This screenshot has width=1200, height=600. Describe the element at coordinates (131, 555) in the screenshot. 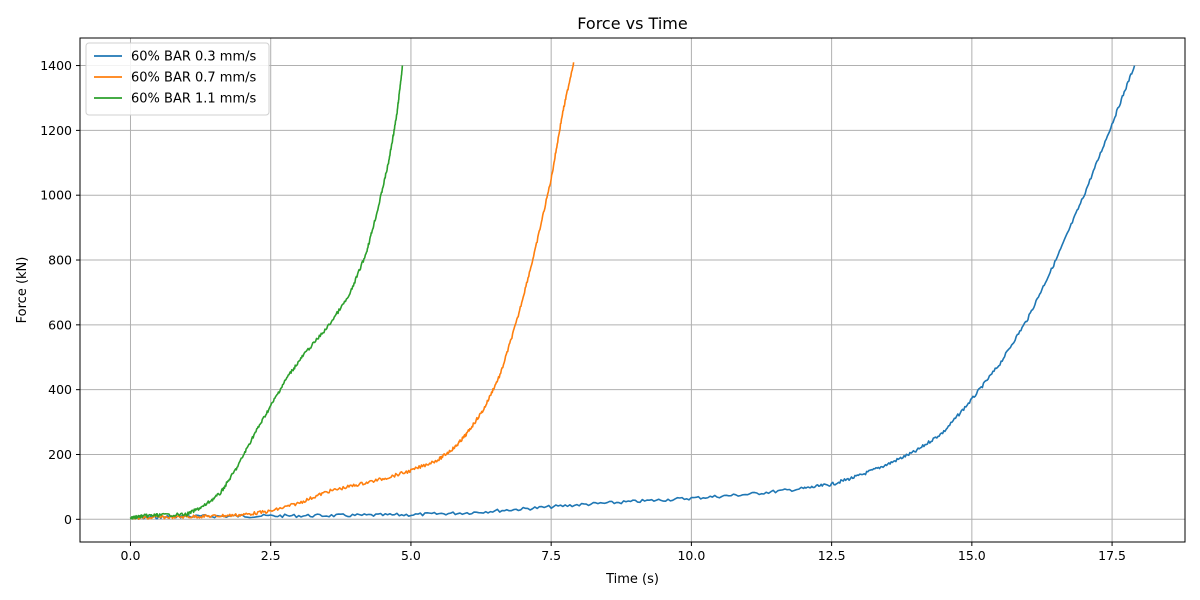

I see `x-tick-label: 0.0` at that location.